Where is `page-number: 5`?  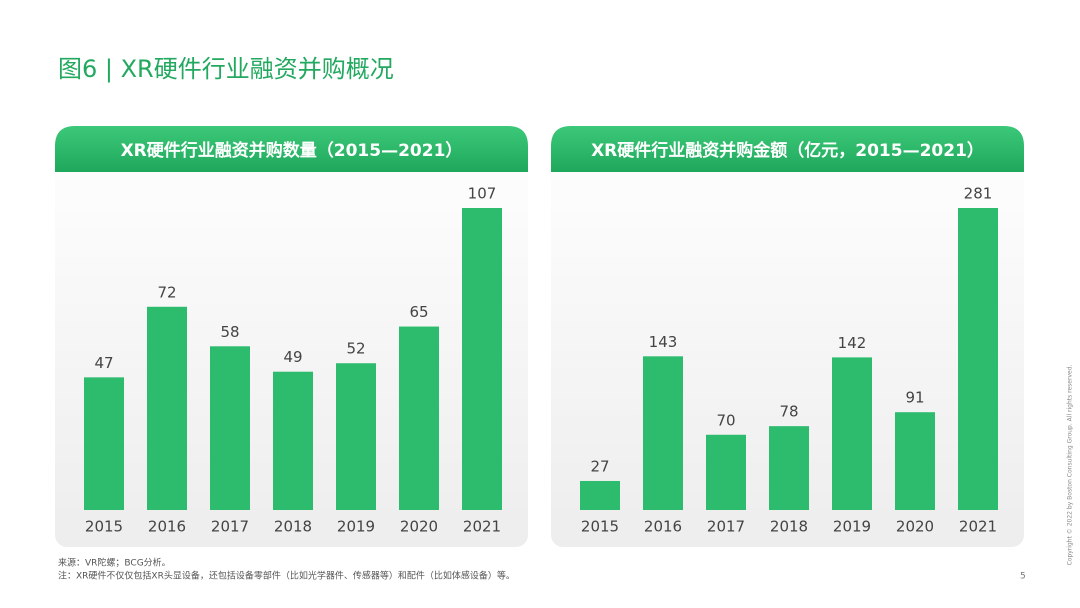
page-number: 5 is located at coordinates (1023, 577).